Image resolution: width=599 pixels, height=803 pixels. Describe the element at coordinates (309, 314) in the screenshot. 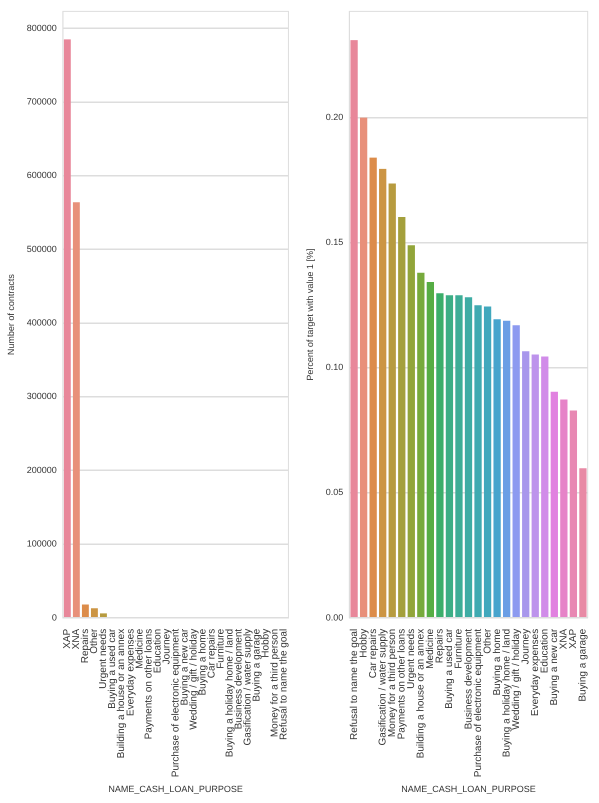

I see `y-axis-title: Percent of target with value 1 [%]` at that location.